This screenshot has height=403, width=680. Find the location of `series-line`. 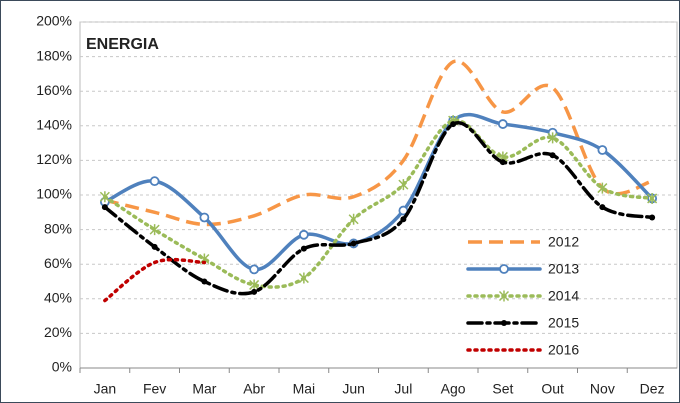

series-line is located at coordinates (155, 280).